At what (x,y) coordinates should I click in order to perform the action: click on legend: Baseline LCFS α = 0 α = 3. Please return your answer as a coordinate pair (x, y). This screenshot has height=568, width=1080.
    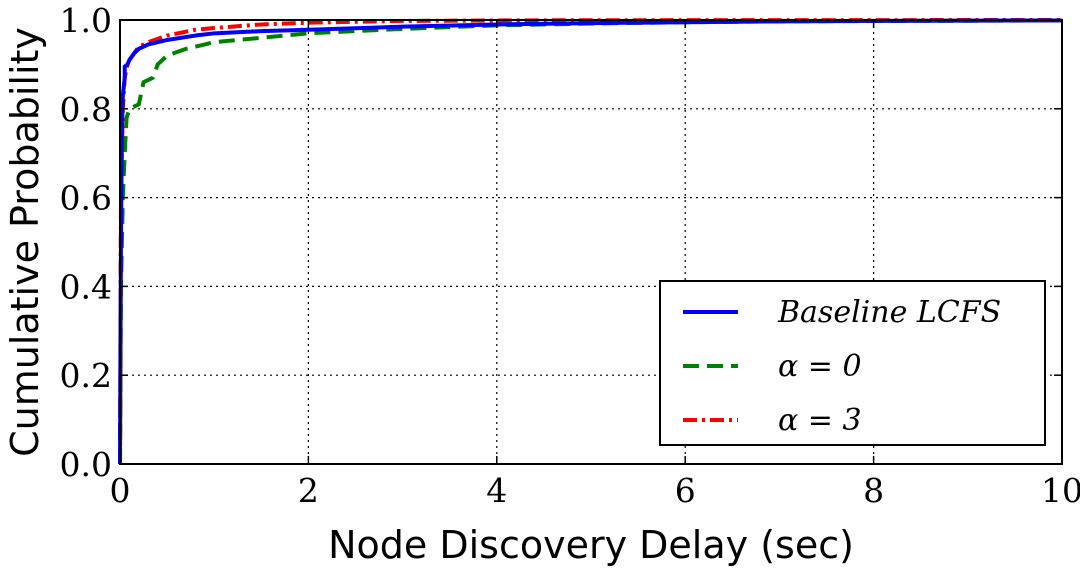
    Looking at the image, I should click on (852, 363).